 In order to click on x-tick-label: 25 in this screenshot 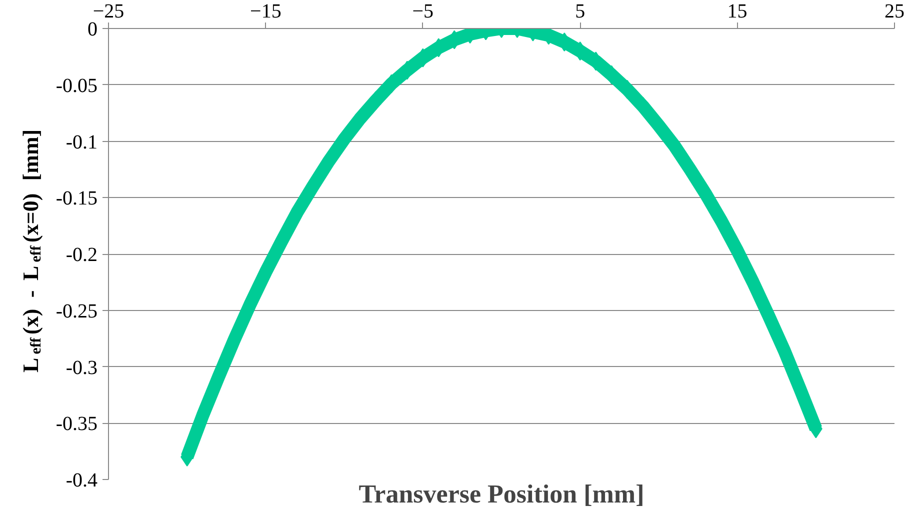, I will do `click(894, 11)`.